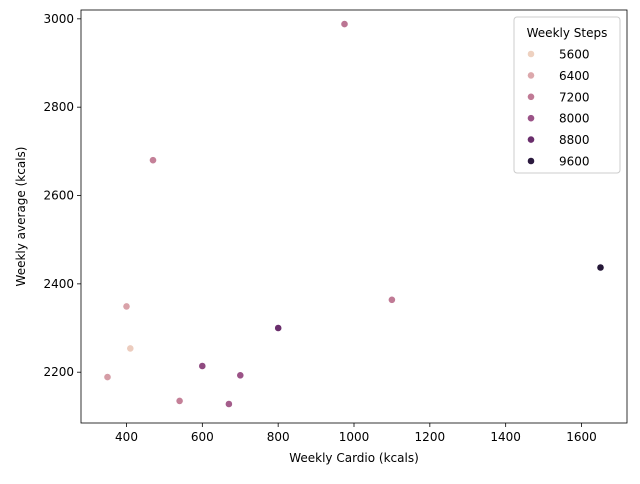 This screenshot has width=640, height=484. Describe the element at coordinates (558, 108) in the screenshot. I see `legend-entries: 5600 6400 7200 8000 8800 9600` at that location.